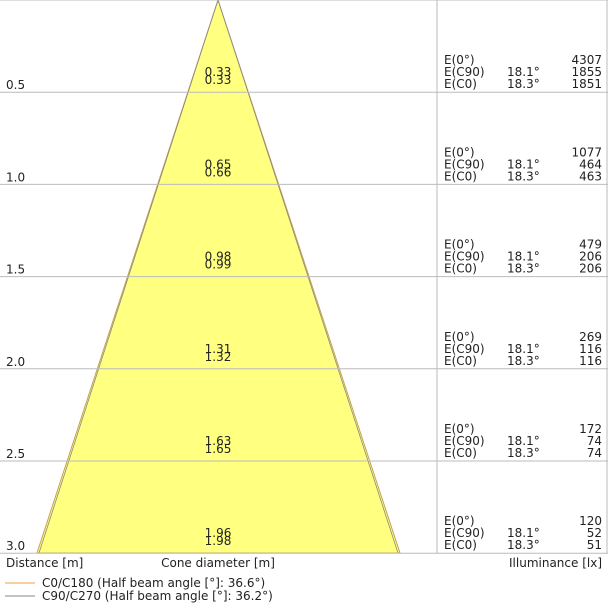 Image resolution: width=608 pixels, height=608 pixels. What do you see at coordinates (594, 533) in the screenshot?
I see `illuminance: 52` at bounding box center [594, 533].